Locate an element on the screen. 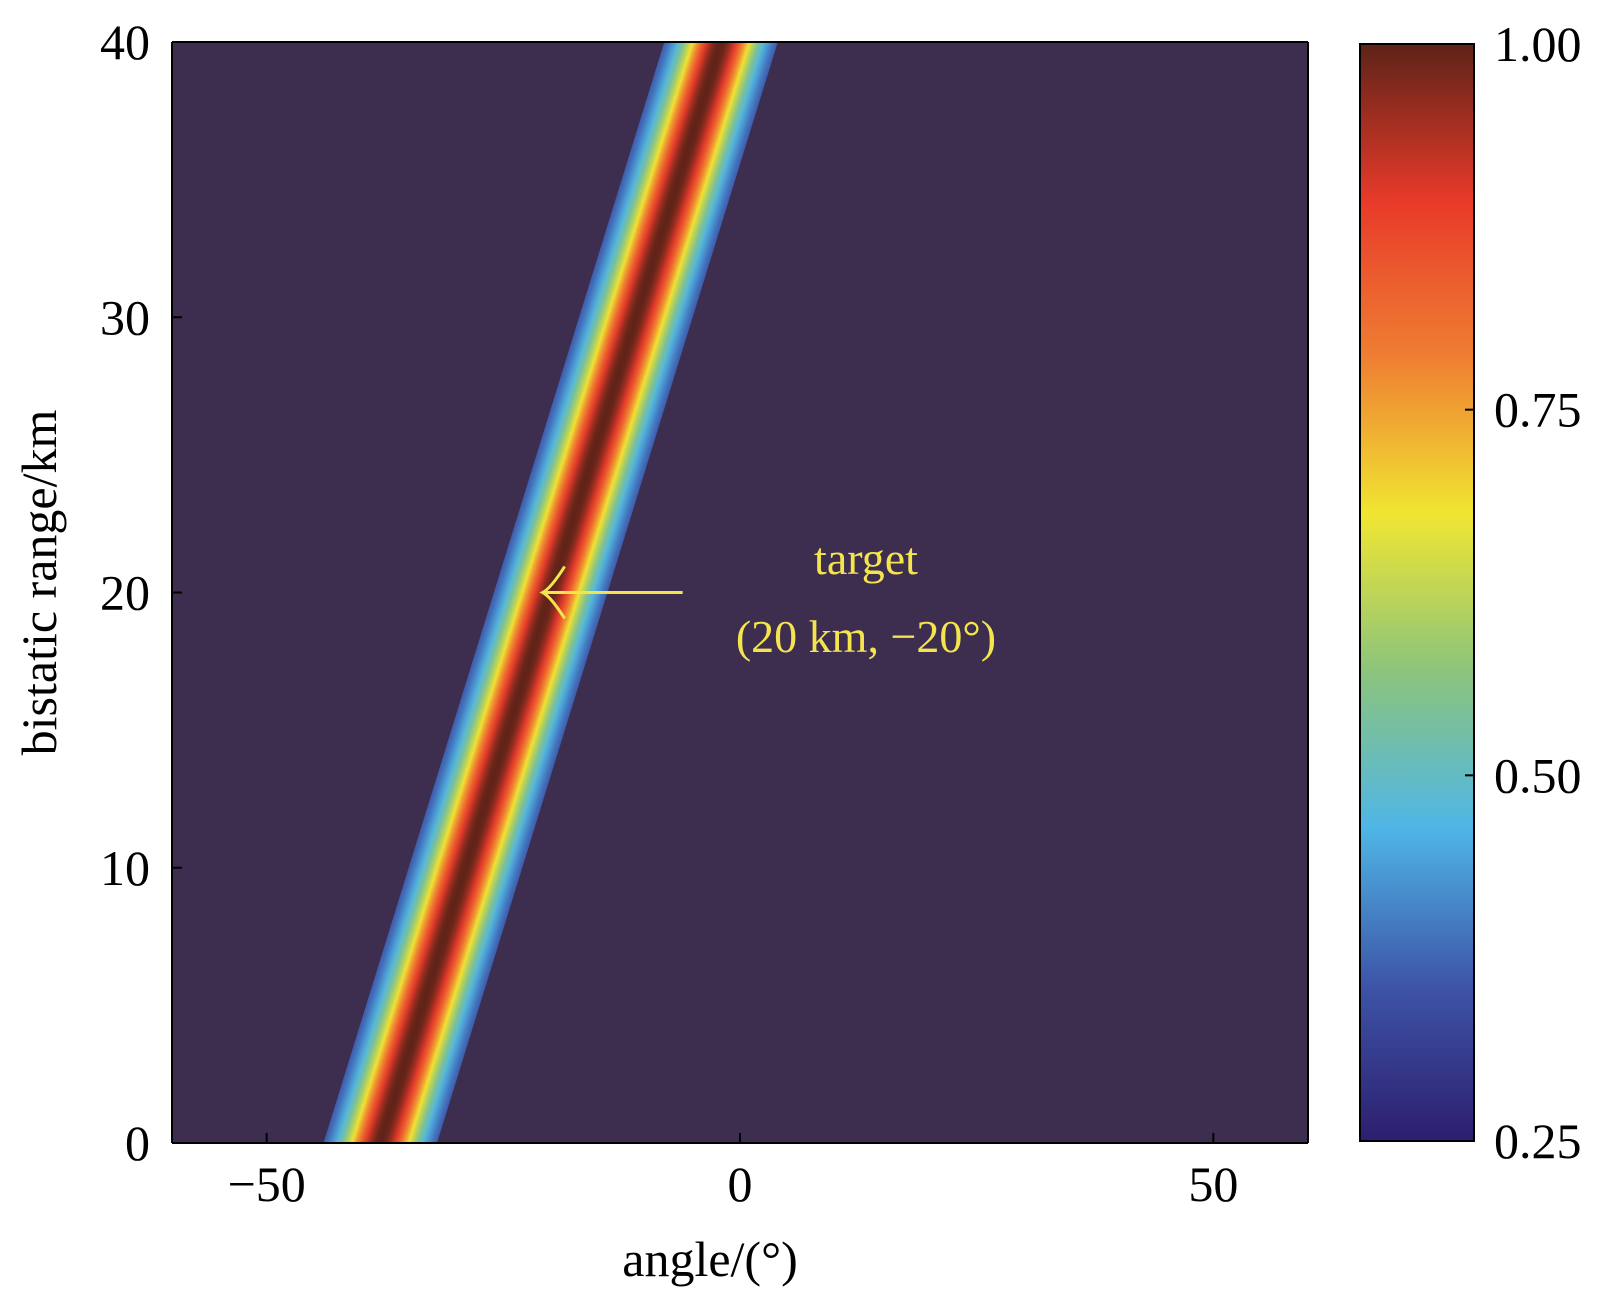  x-axis-ticks: −50 0 50 is located at coordinates (733, 1172).